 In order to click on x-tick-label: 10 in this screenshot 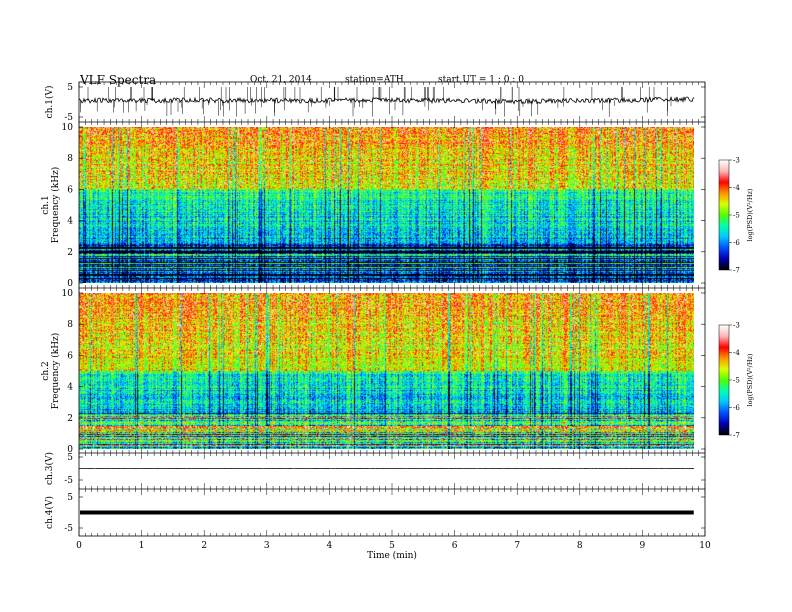, I will do `click(705, 546)`.